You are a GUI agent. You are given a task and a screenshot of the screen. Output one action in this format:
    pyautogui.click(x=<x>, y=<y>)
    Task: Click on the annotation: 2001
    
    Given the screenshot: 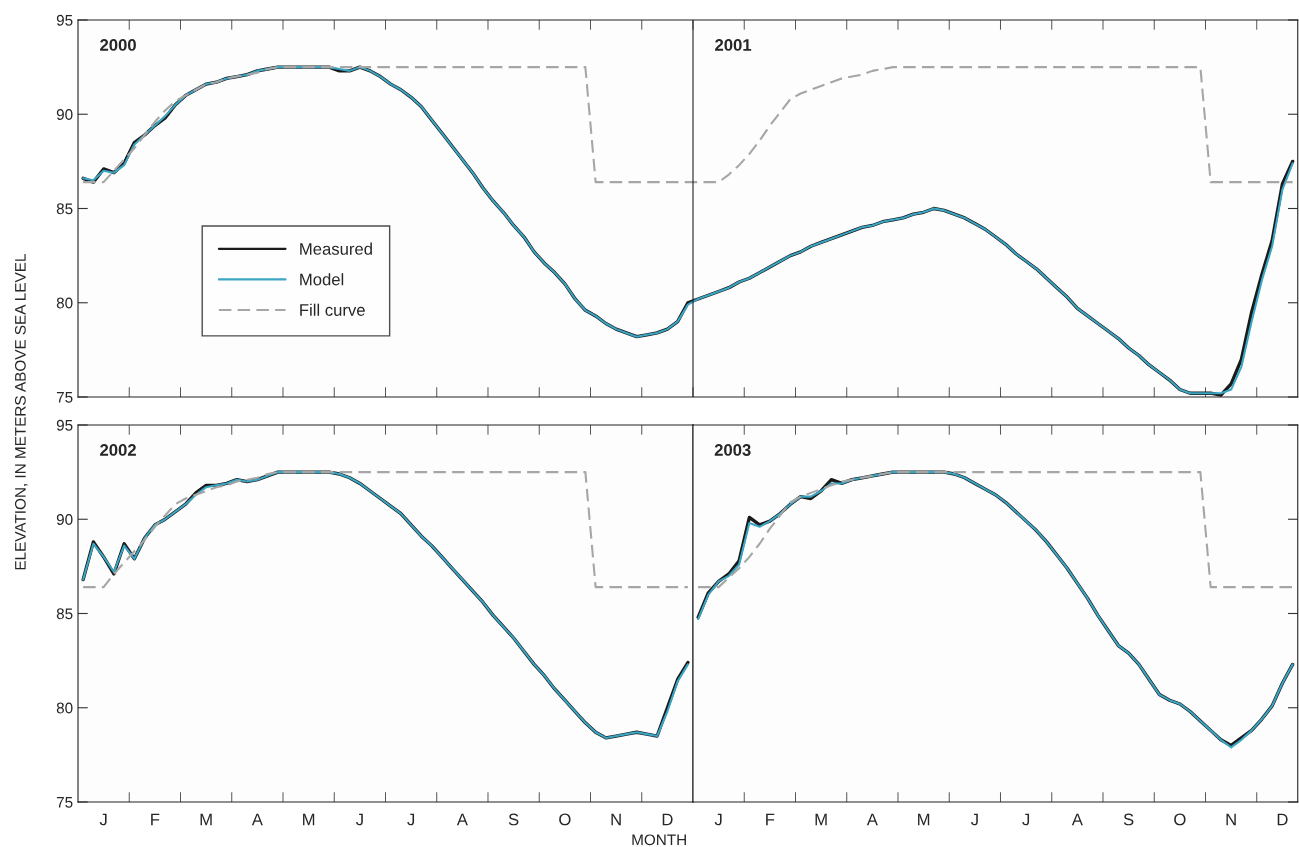 What is the action you would take?
    pyautogui.click(x=733, y=45)
    